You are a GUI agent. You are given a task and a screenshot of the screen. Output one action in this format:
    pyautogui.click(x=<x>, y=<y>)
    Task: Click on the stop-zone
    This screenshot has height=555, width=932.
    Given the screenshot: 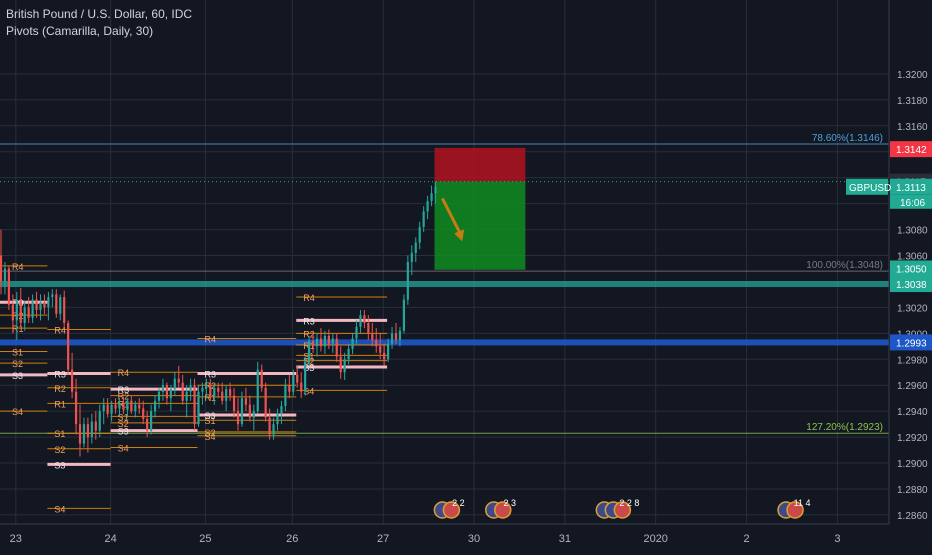 What is the action you would take?
    pyautogui.click(x=480, y=164)
    